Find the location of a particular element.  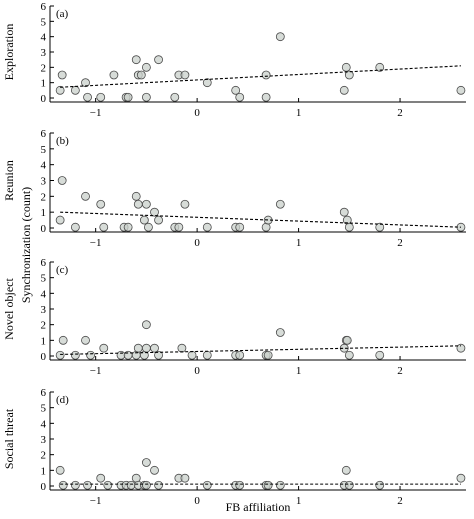

shared-y-axis-title: Synchronization (count) is located at coordinates (26, 245).